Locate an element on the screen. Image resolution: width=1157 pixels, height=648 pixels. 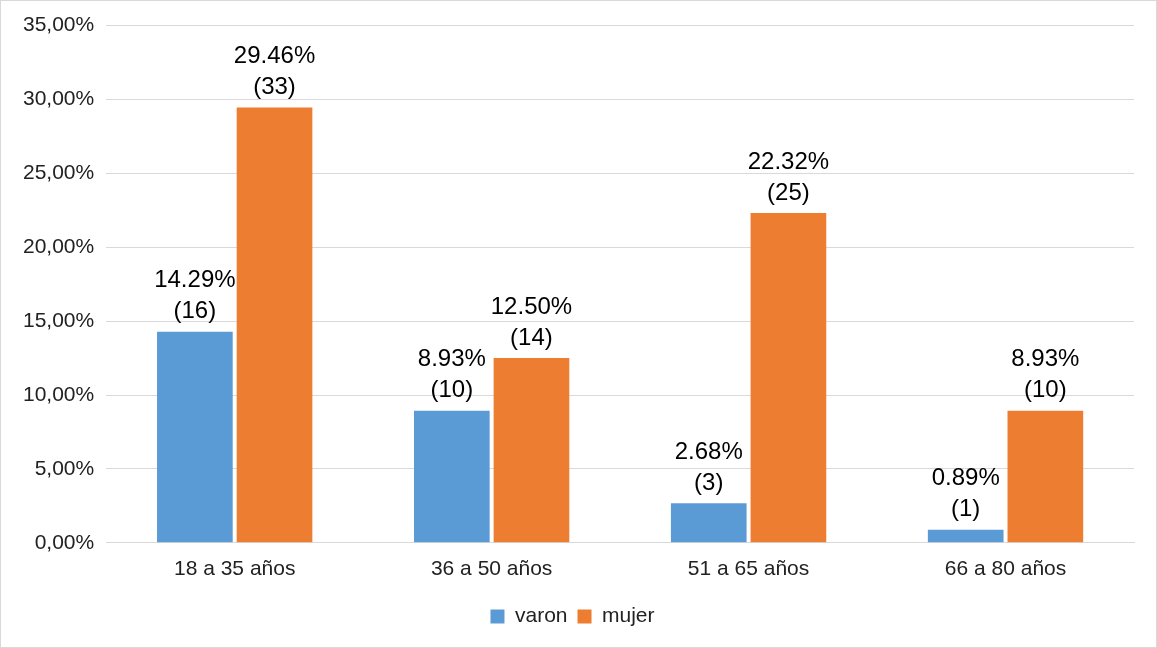
x-tick-label: 66 a 80 años is located at coordinates (1005, 568).